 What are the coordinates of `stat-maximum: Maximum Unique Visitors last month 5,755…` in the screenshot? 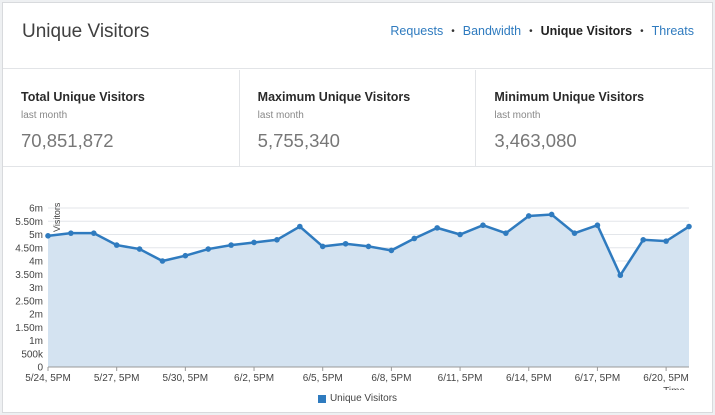 It's located at (358, 118).